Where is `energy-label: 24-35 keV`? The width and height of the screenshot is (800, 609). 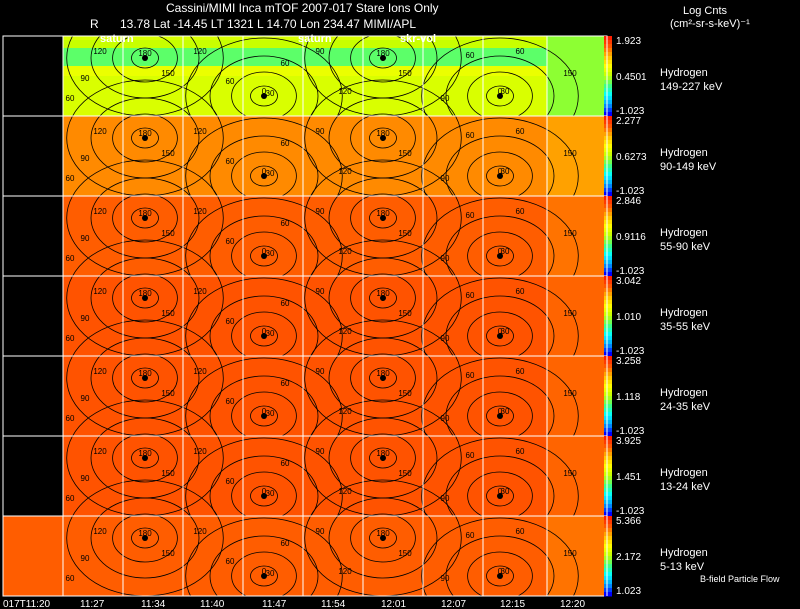 energy-label: 24-35 keV is located at coordinates (685, 407).